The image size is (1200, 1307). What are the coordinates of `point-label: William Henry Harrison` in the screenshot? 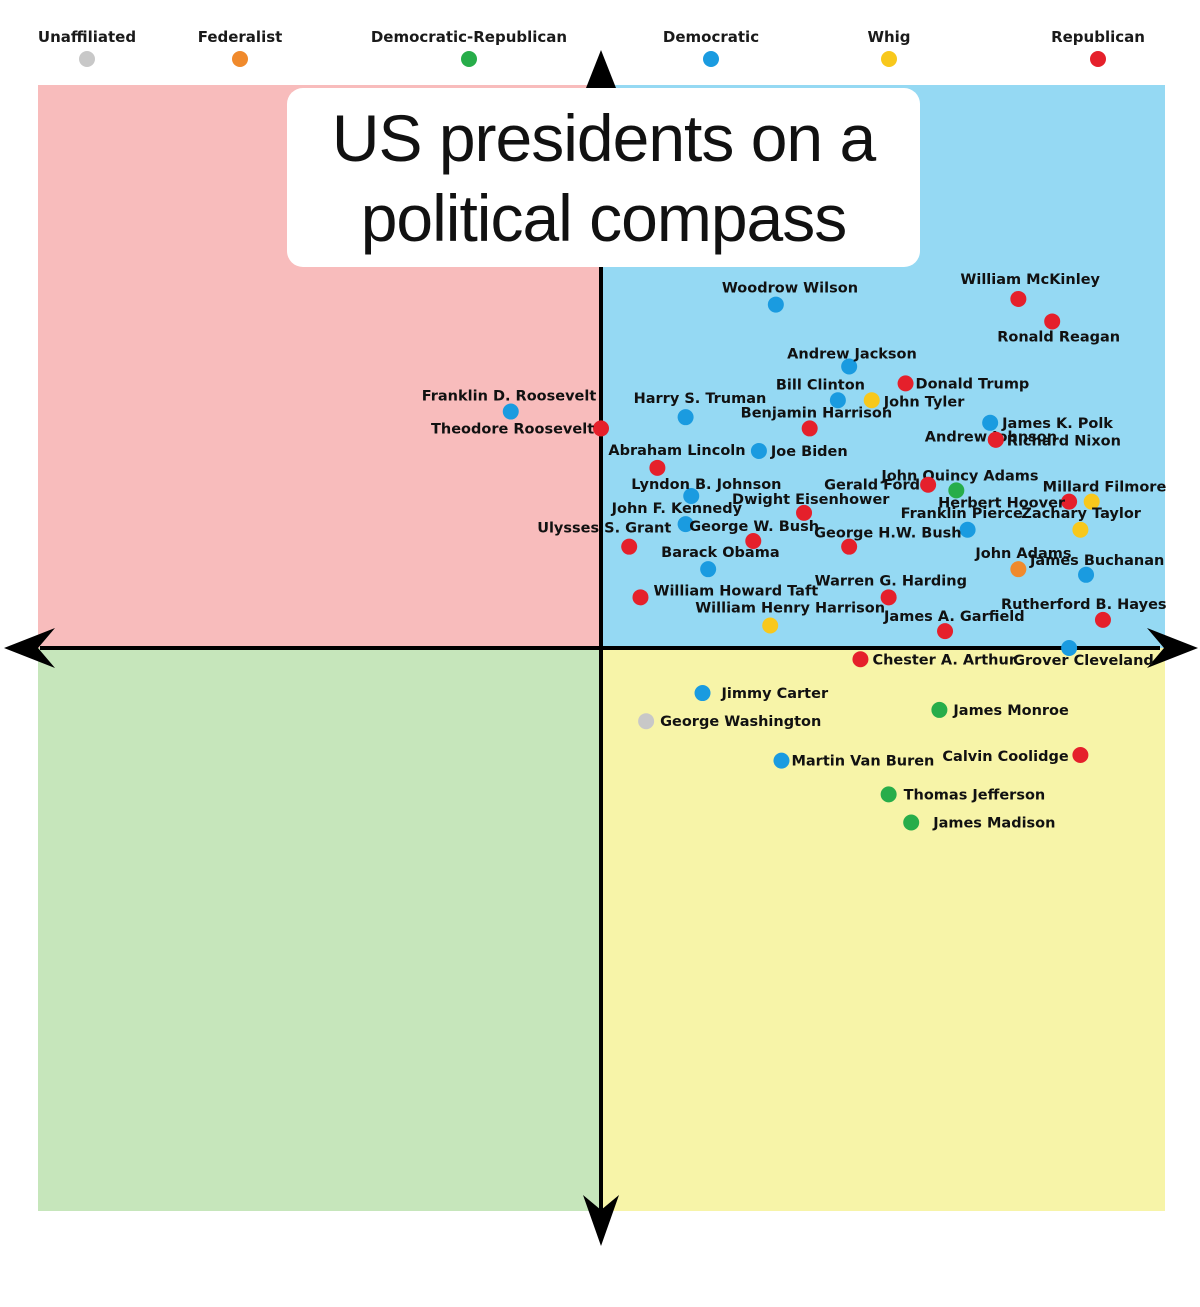 It's located at (790, 608).